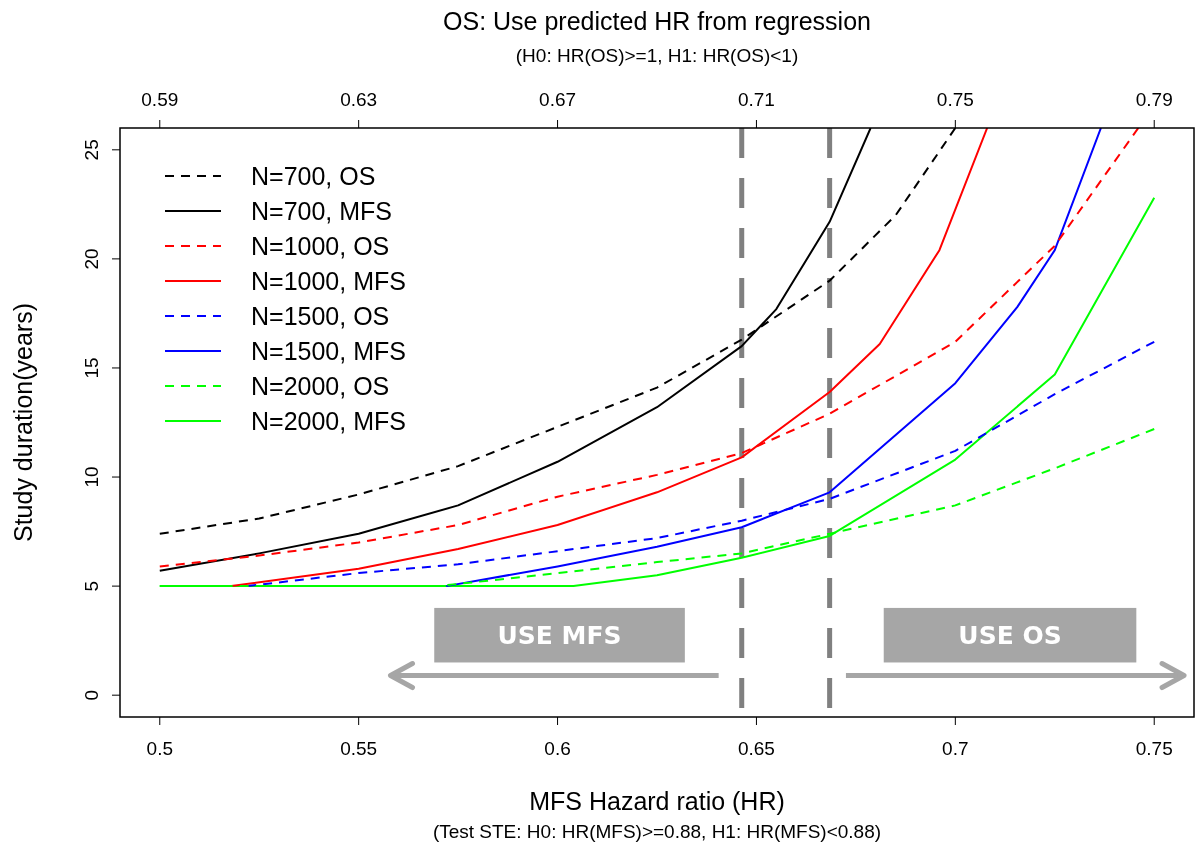  Describe the element at coordinates (1154, 99) in the screenshot. I see `x2-tick-label: 0.79` at that location.